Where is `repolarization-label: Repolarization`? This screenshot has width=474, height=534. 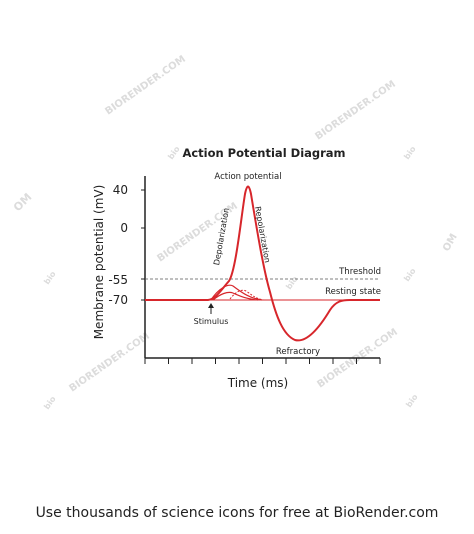 repolarization-label: Repolarization is located at coordinates (262, 235).